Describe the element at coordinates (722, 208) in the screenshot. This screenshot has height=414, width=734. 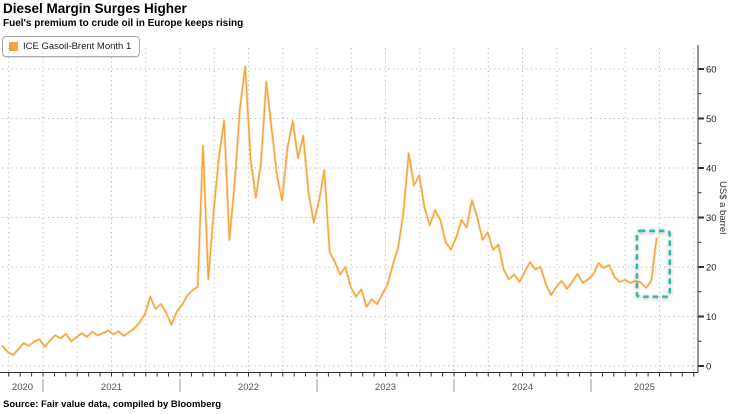
I see `y-axis-title: US$ a barrel` at that location.